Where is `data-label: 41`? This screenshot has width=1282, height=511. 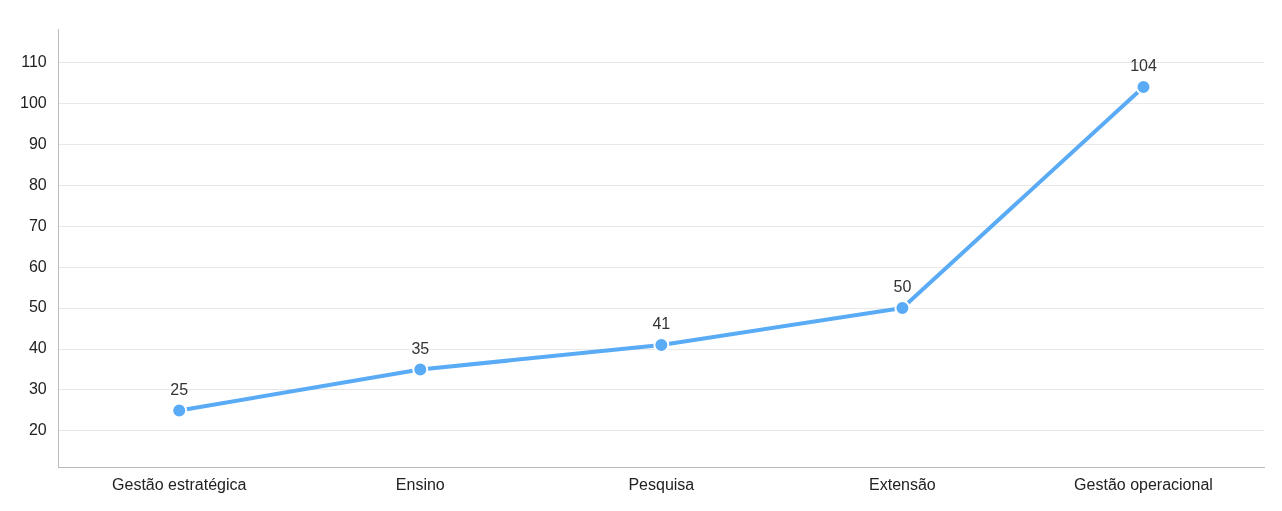
data-label: 41 is located at coordinates (661, 324).